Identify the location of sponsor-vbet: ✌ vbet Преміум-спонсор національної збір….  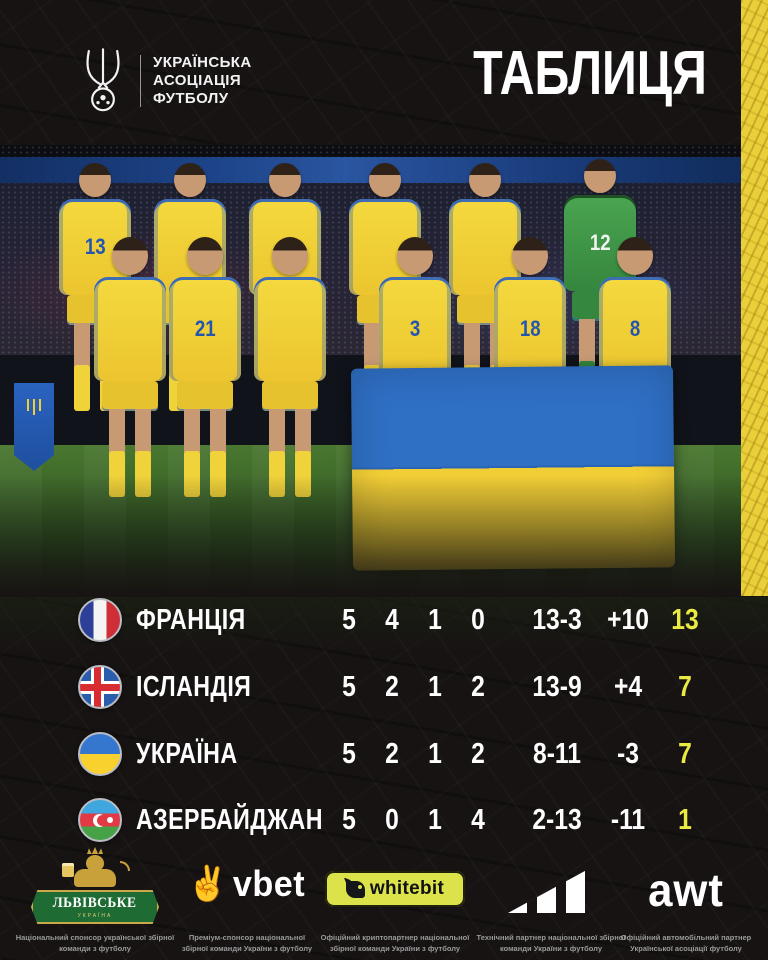
(247, 901).